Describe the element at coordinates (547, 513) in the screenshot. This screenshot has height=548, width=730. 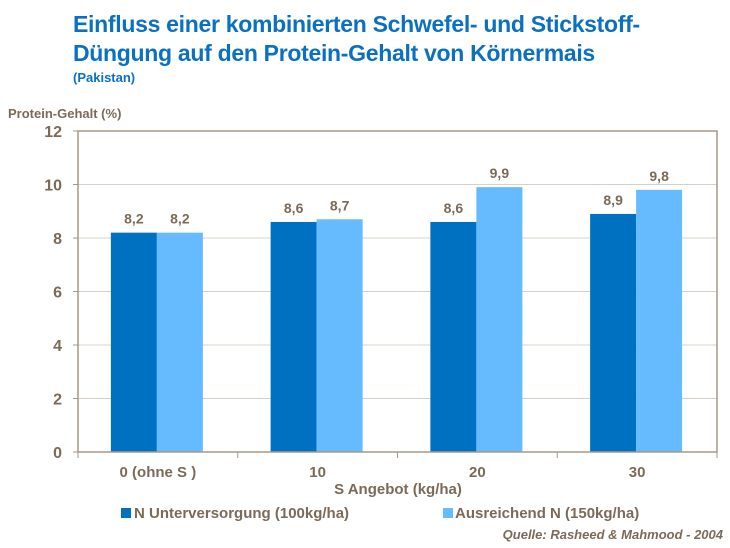
I see `legend-label-1: Ausreichend N (150kg/ha)` at that location.